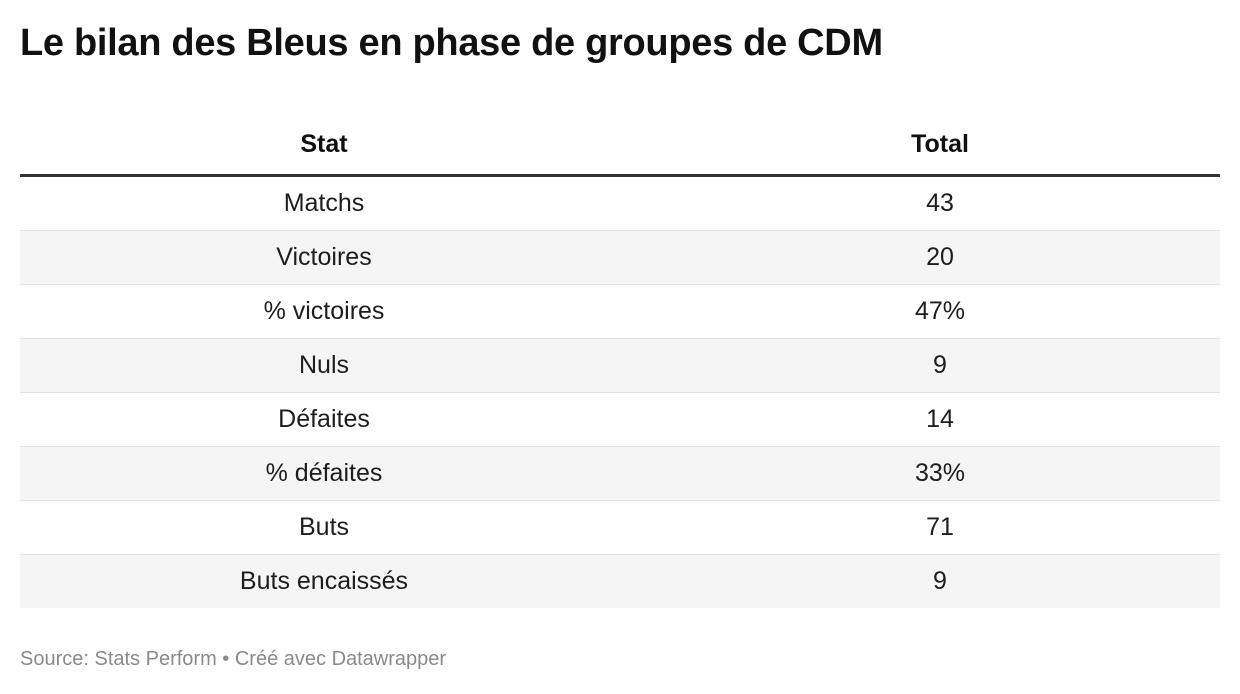 This screenshot has height=694, width=1240. Describe the element at coordinates (940, 473) in the screenshot. I see `table-cell: 33%` at that location.